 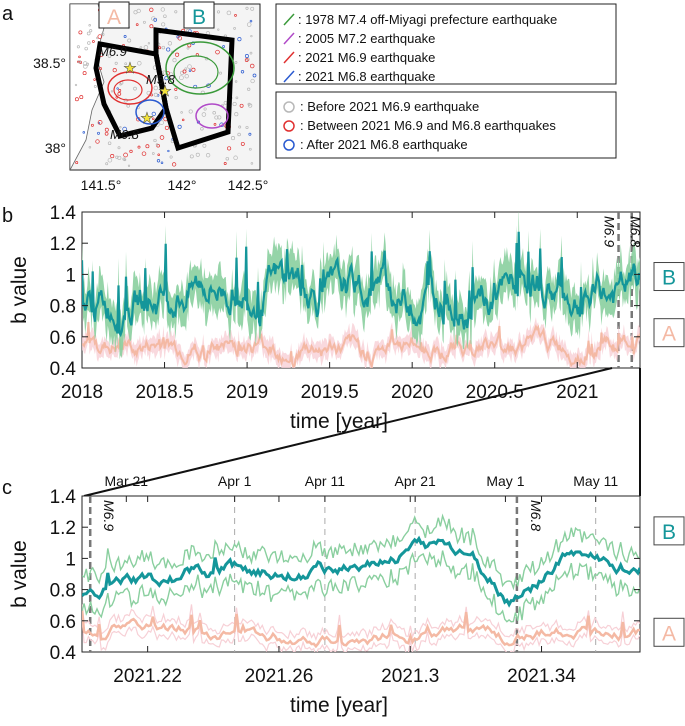 What do you see at coordinates (63, 307) in the screenshot?
I see `y-tick-label: 0.8` at bounding box center [63, 307].